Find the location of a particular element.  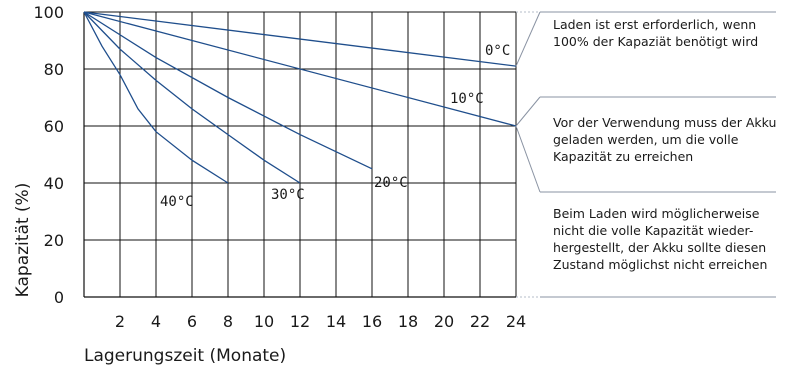

x-axis-title: Lagerungszeit (Monate) is located at coordinates (185, 356).